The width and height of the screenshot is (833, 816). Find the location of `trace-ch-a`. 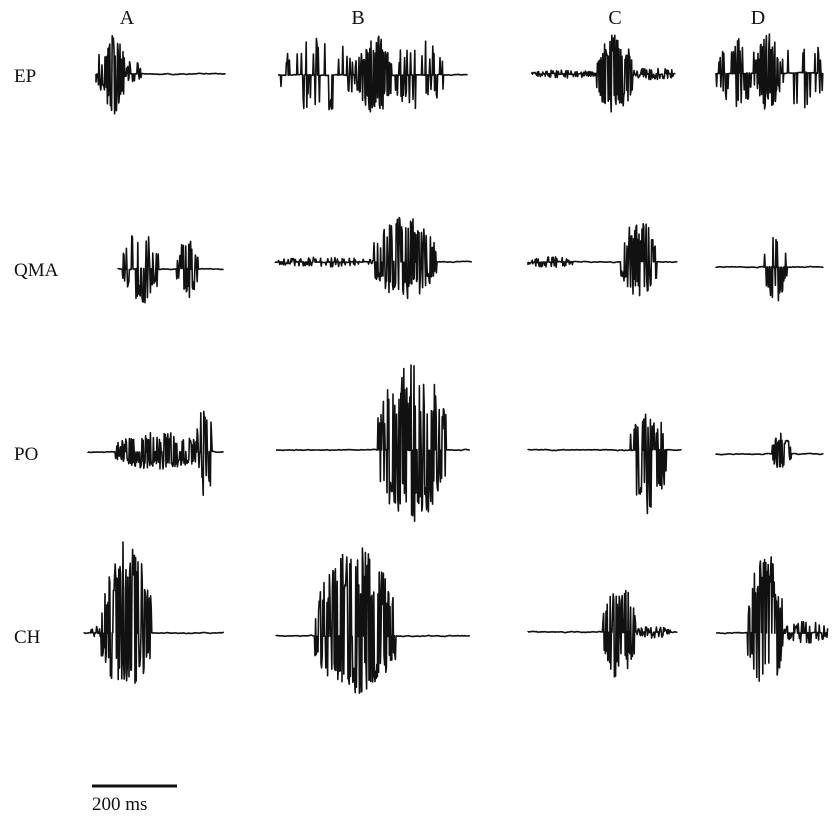

trace-ch-a is located at coordinates (154, 612).